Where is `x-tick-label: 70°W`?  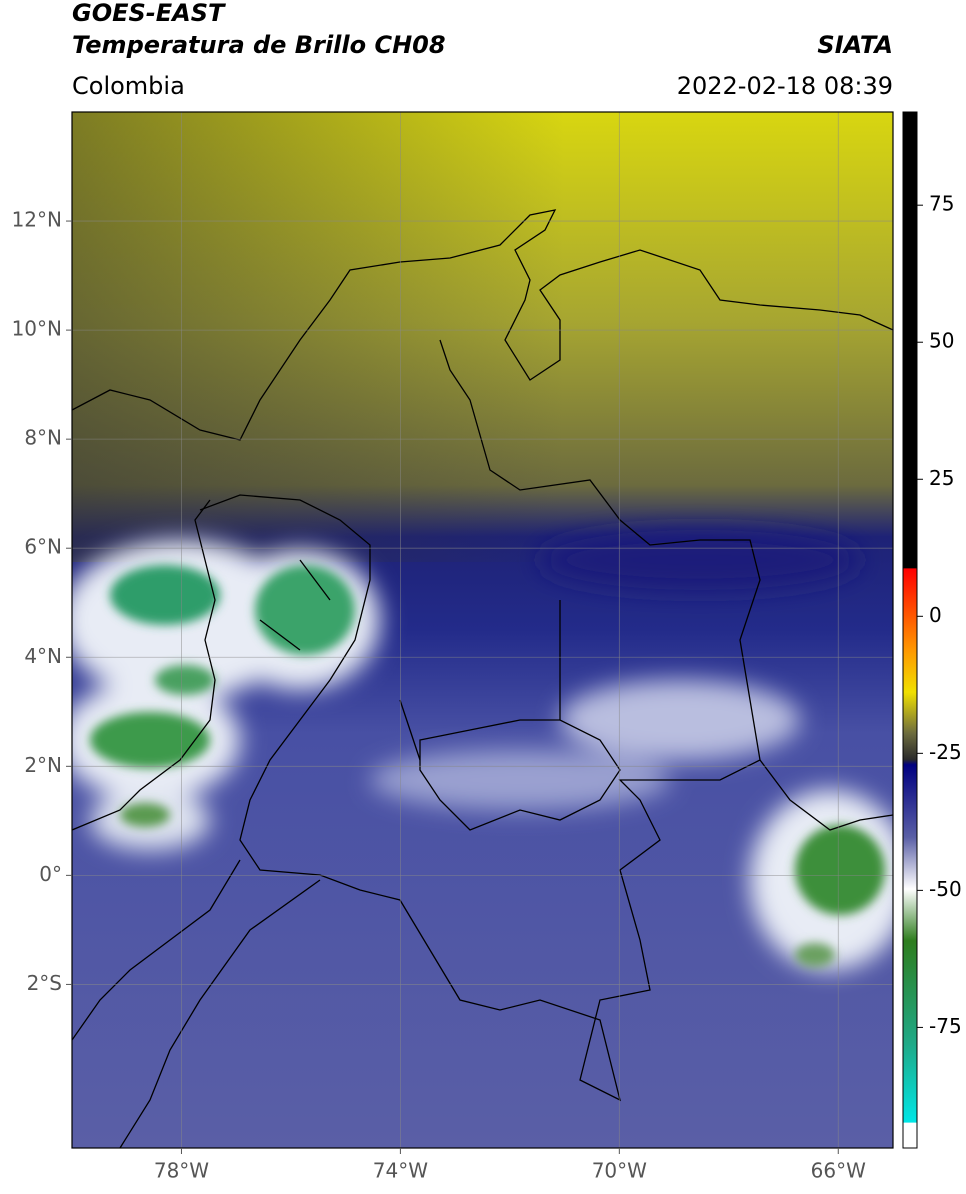 x-tick-label: 70°W is located at coordinates (619, 1171).